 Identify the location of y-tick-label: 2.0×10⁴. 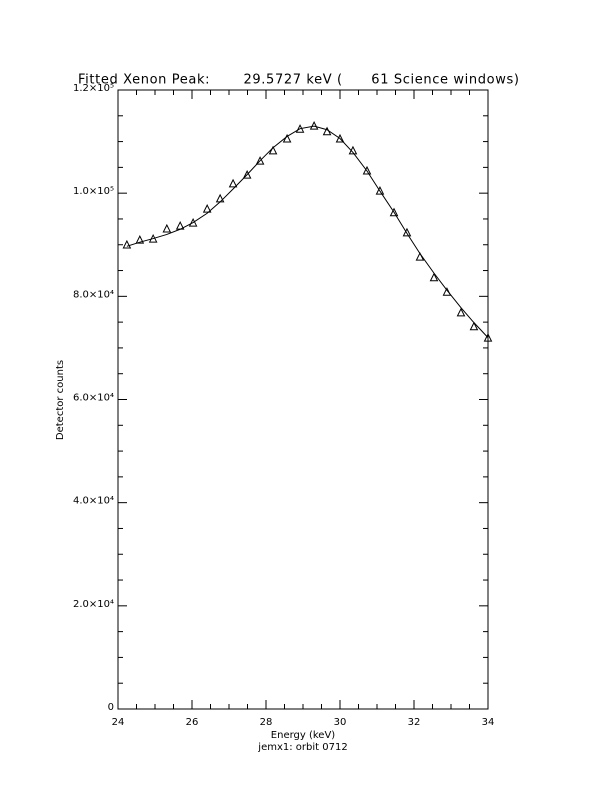
(93, 604).